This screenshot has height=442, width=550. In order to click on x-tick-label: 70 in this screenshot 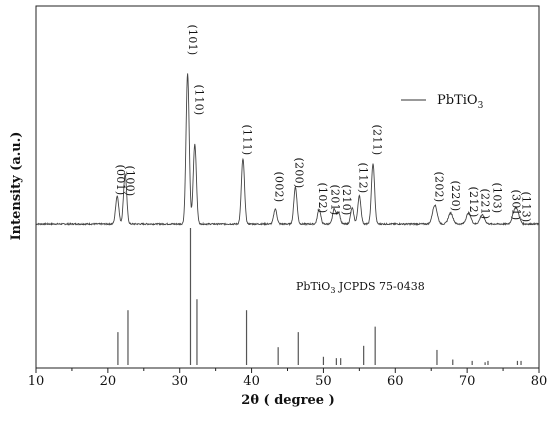, I will do `click(467, 381)`.